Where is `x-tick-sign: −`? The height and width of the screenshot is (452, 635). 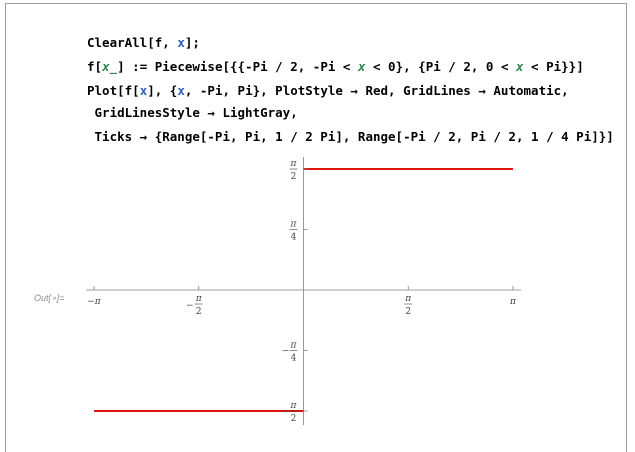 x-tick-sign: − is located at coordinates (190, 306).